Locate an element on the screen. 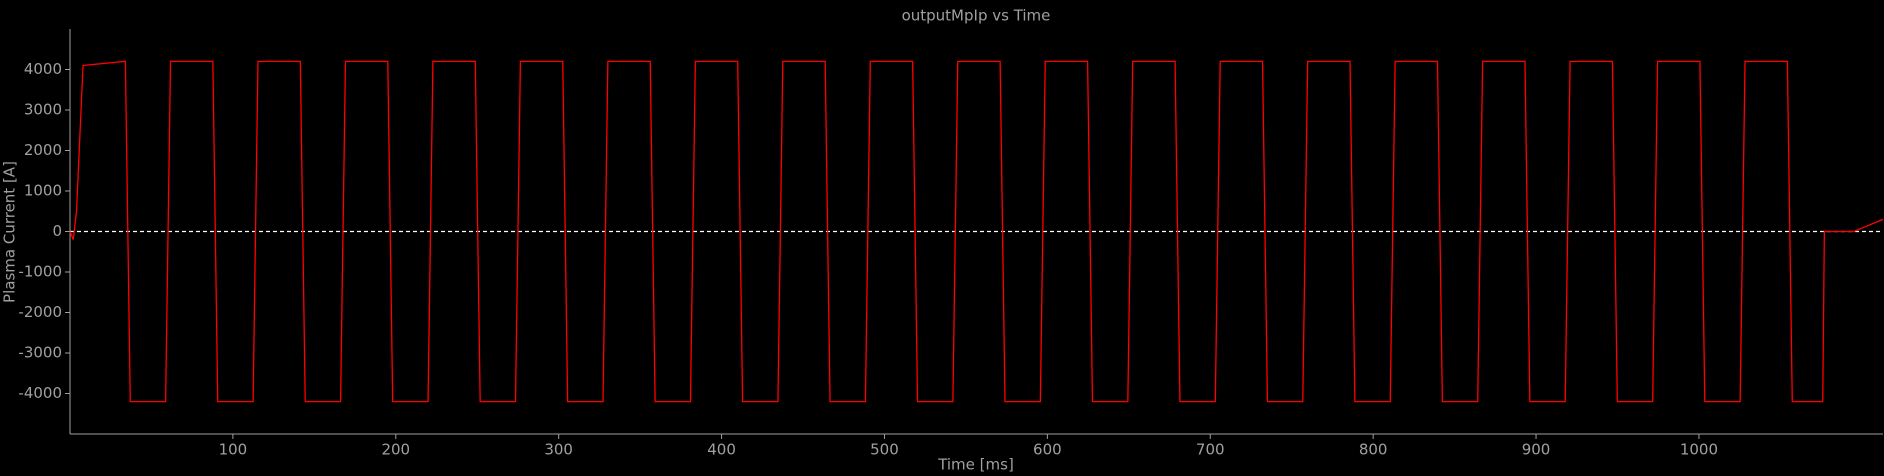 This screenshot has width=1884, height=476. x-tick-label: 500 is located at coordinates (884, 450).